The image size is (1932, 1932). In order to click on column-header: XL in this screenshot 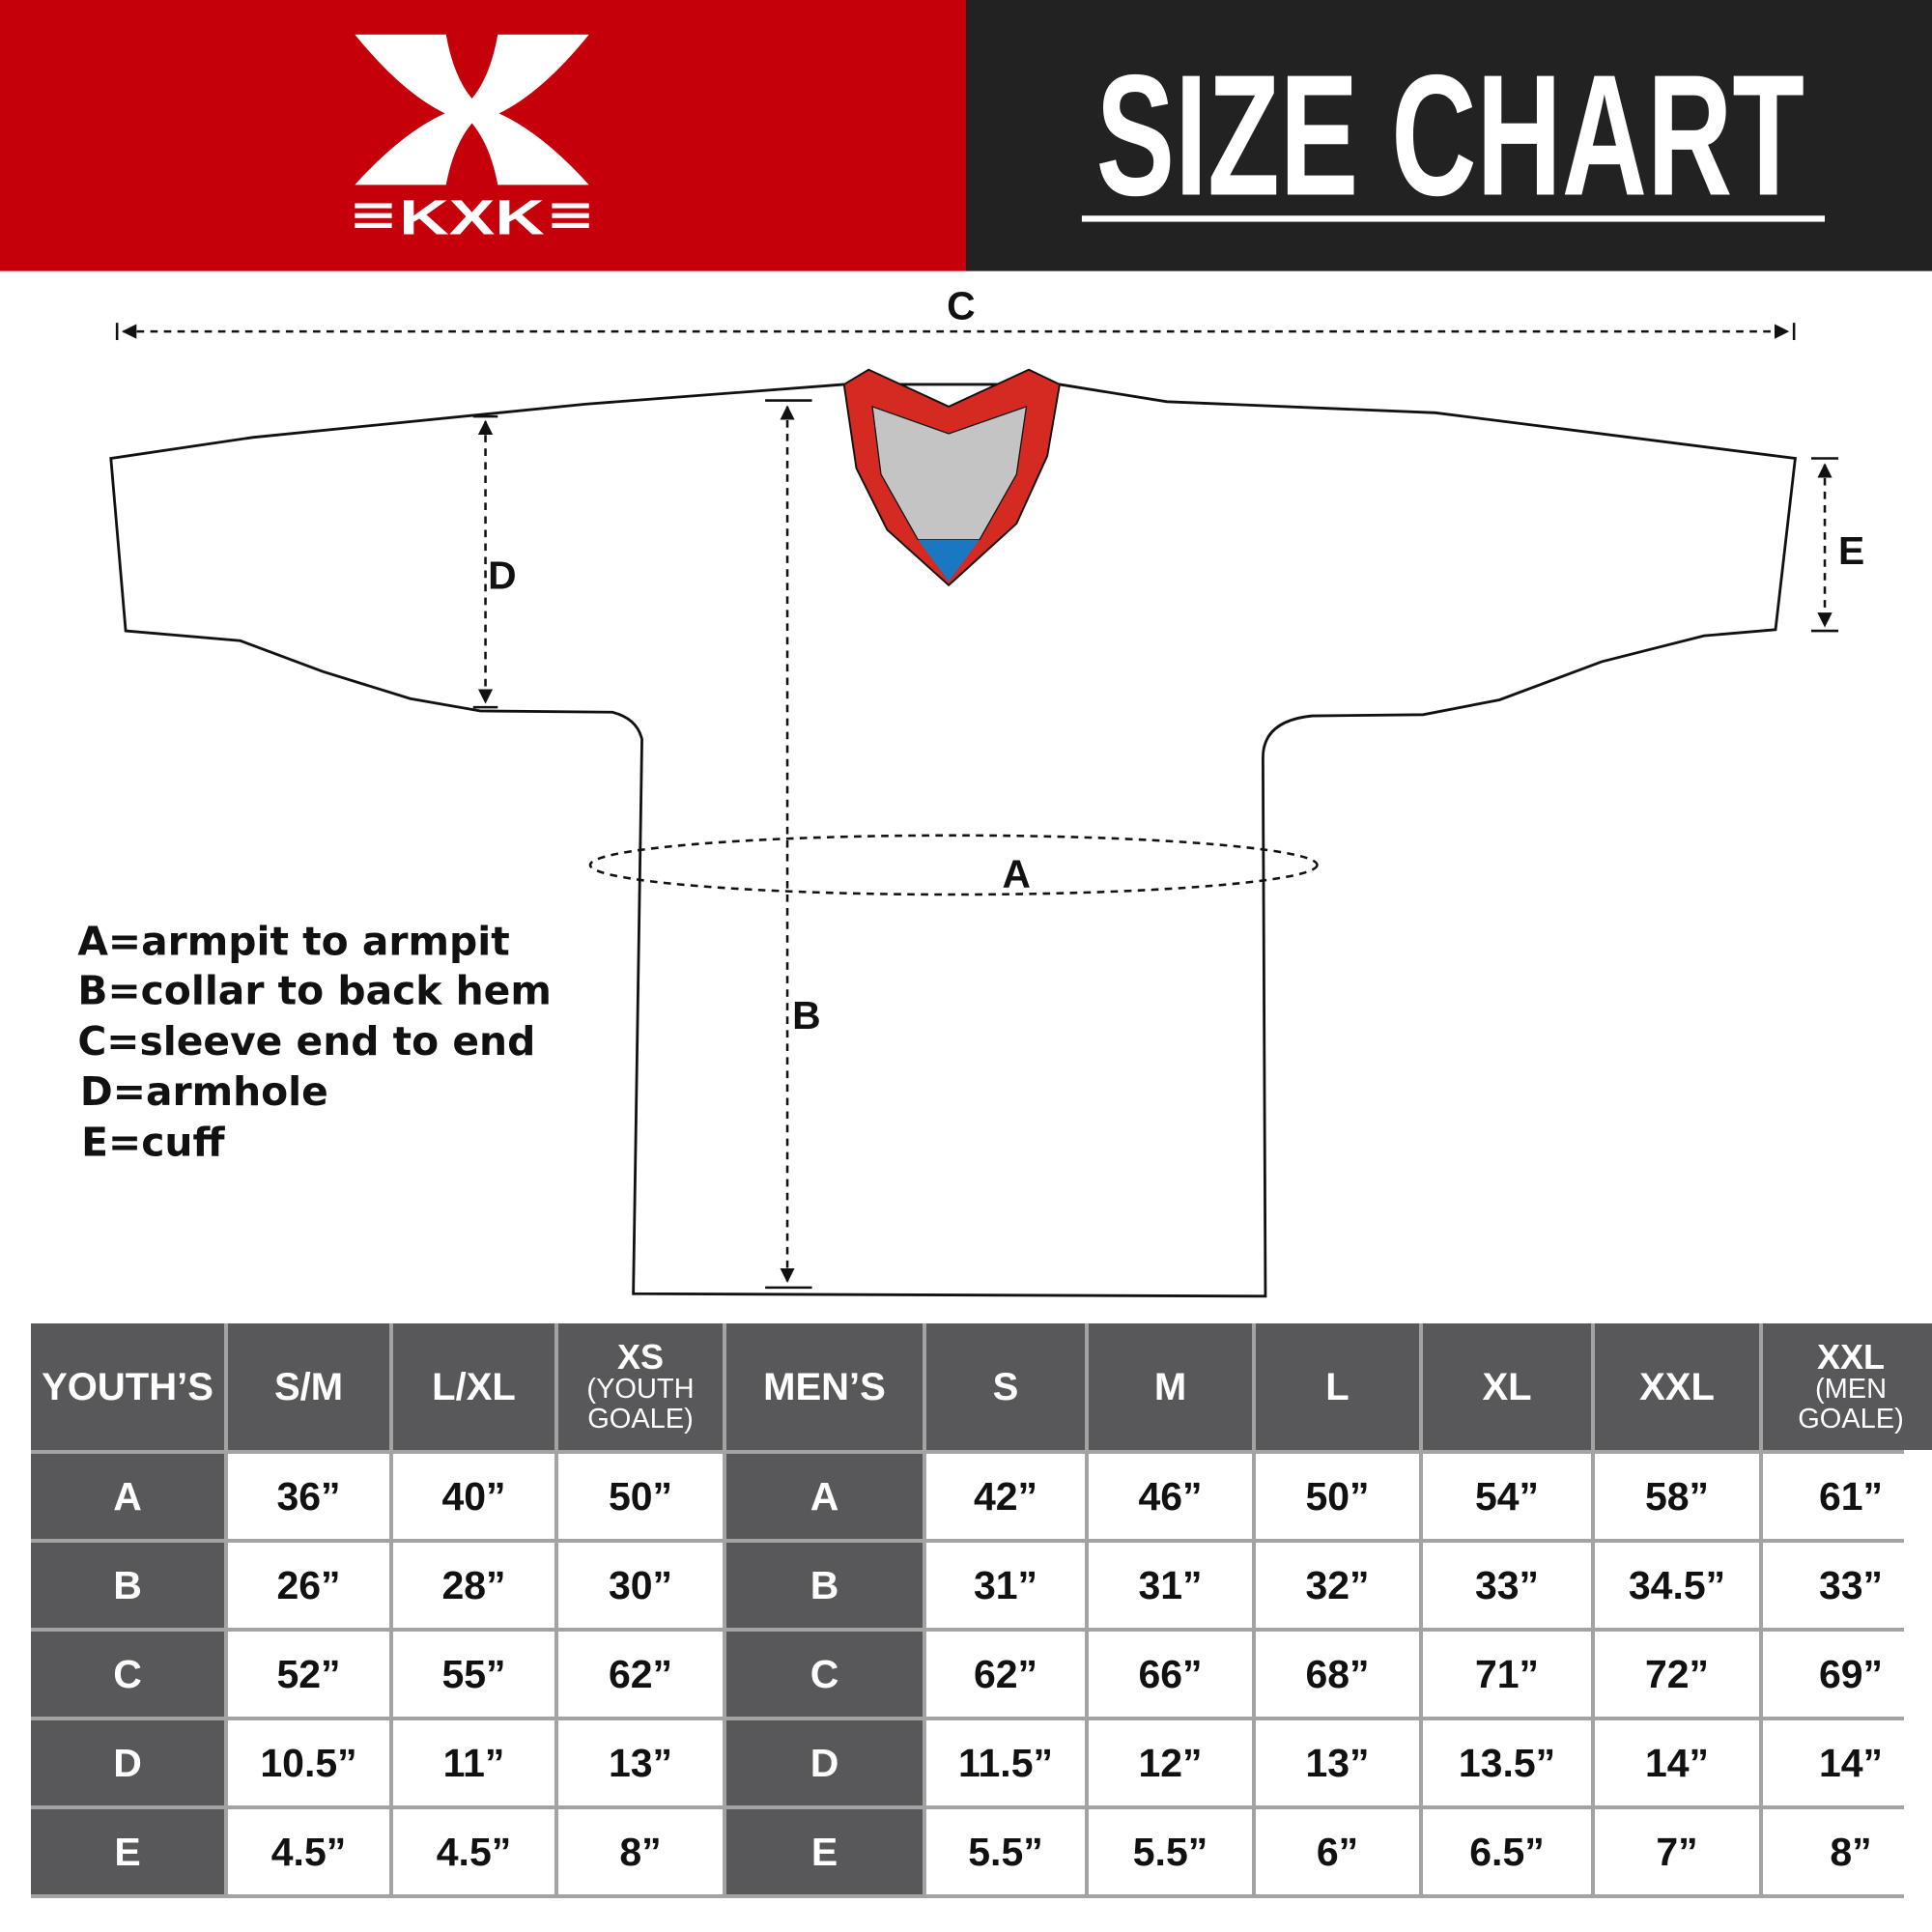, I will do `click(1507, 1386)`.